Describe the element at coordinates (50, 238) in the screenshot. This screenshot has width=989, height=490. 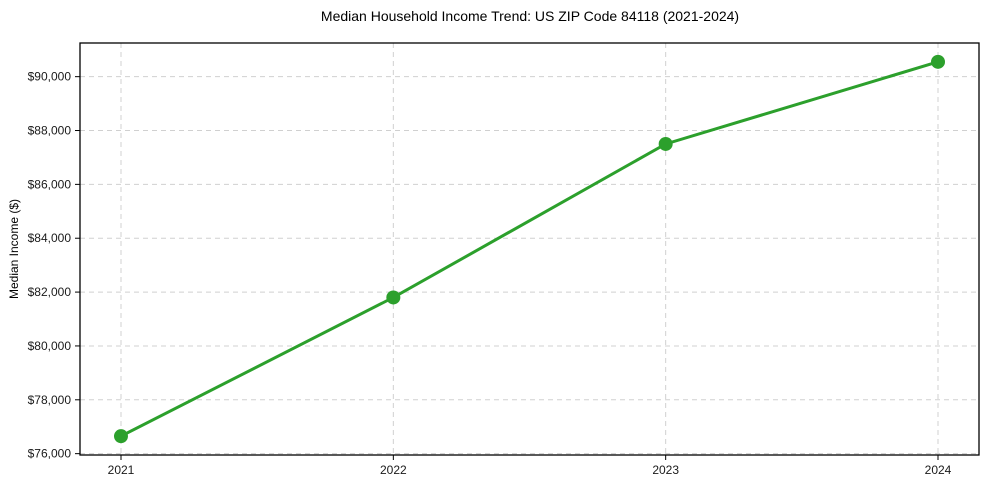
I see `y-tick-label: $84,000` at that location.